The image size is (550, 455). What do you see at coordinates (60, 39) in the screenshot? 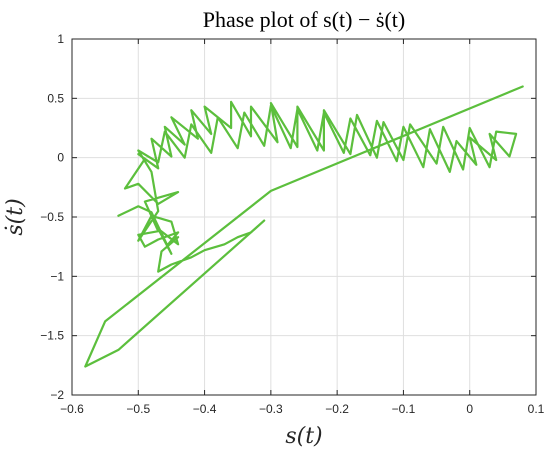
I see `y-tick-label: 1` at bounding box center [60, 39].